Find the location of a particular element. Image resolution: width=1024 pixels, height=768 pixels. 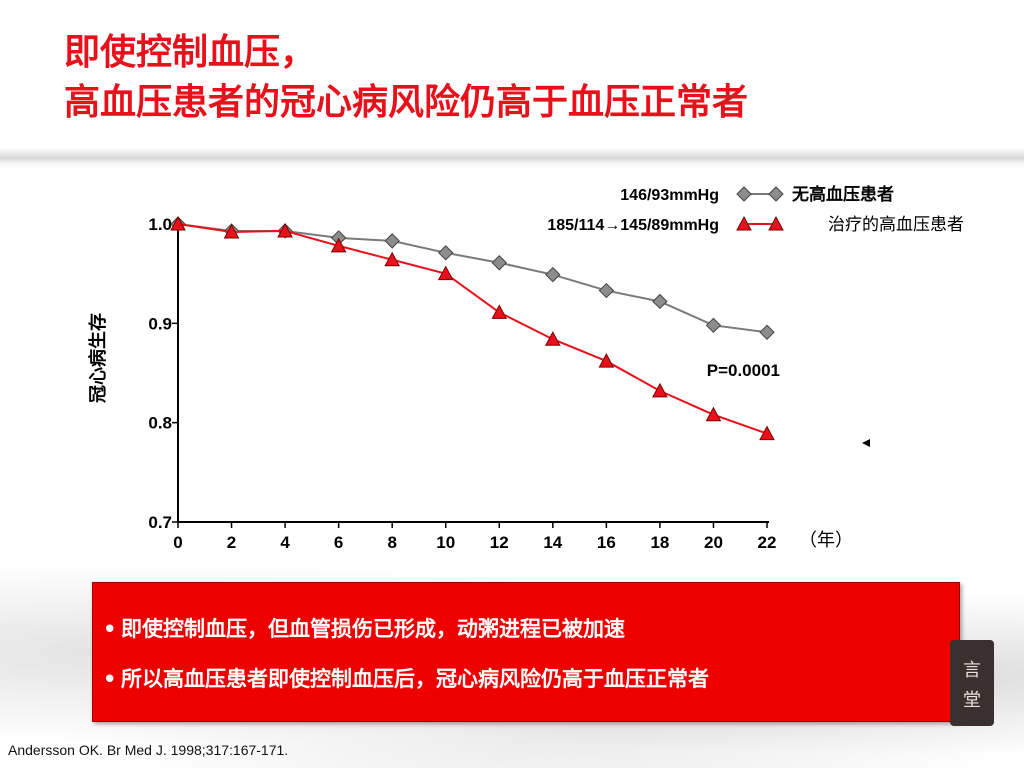

brush-stroke-top is located at coordinates (512, 159).